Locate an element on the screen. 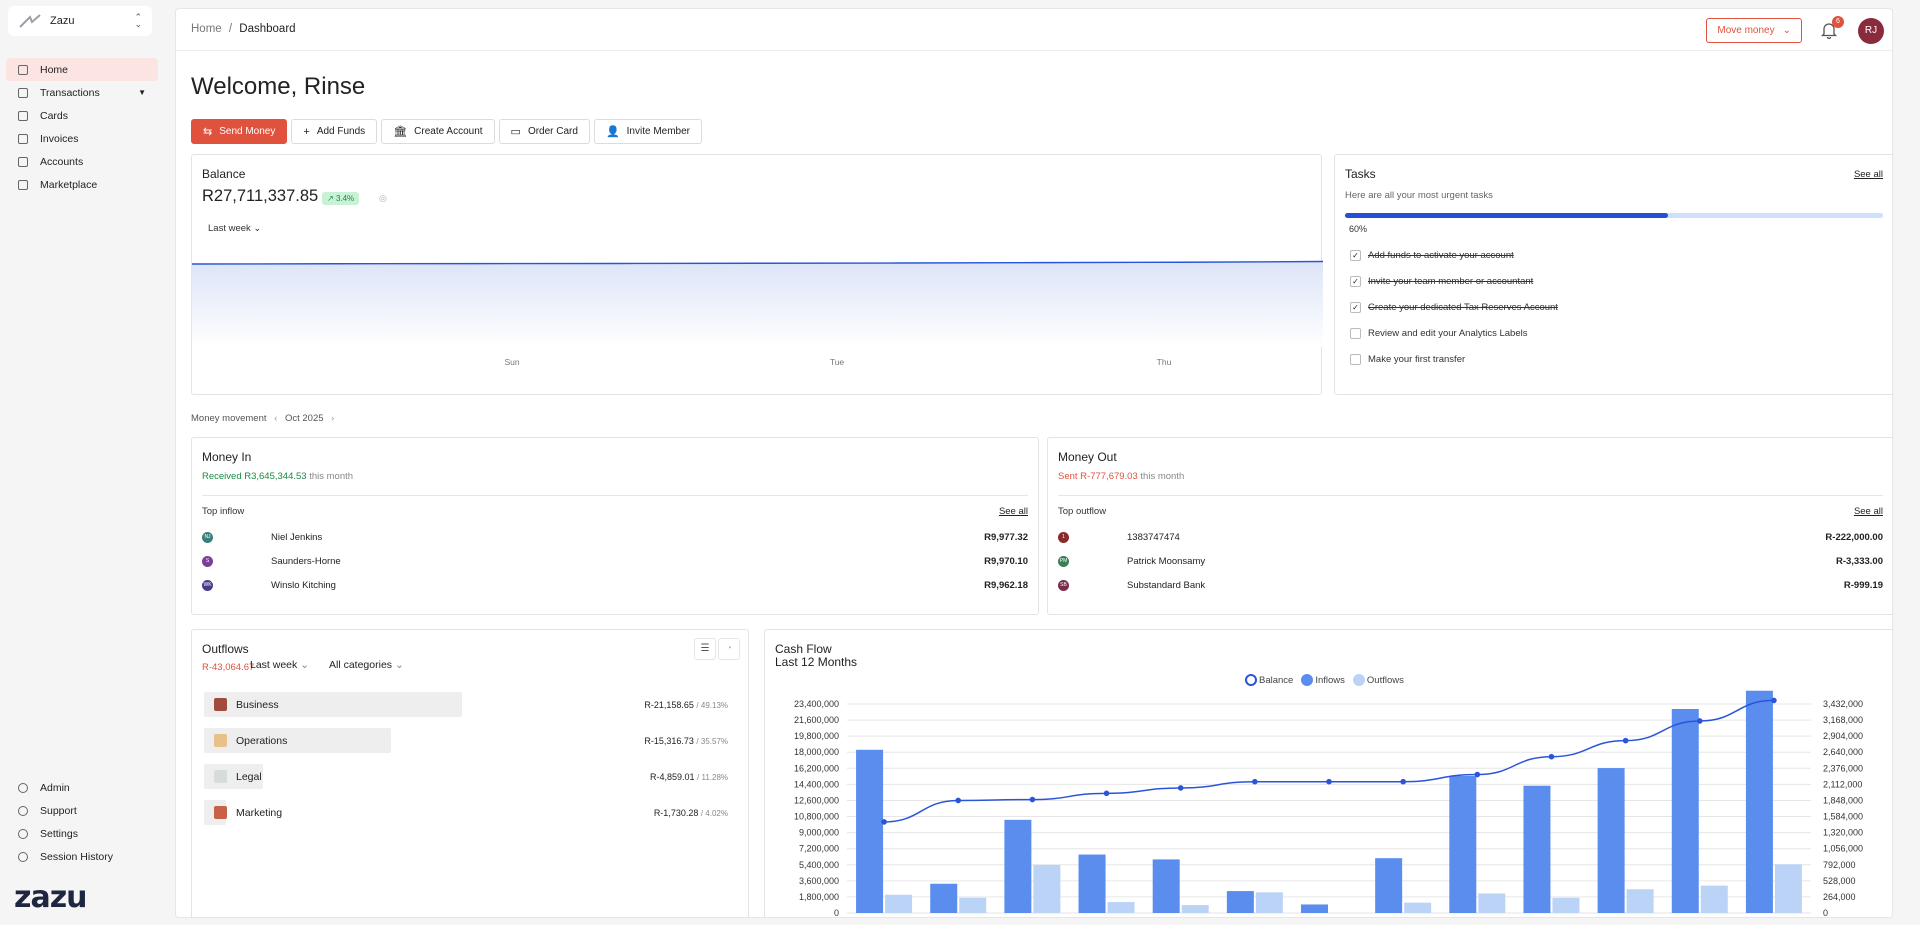 The width and height of the screenshot is (1920, 925). sidebar-item-session-history: Session History is located at coordinates (82, 856).